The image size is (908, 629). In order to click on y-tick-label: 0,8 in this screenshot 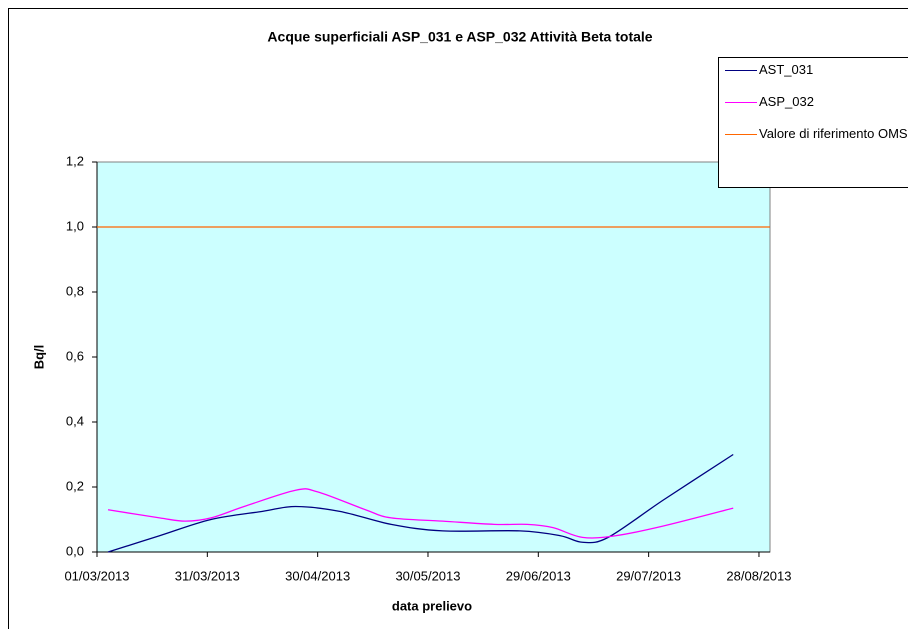, I will do `click(75, 290)`.